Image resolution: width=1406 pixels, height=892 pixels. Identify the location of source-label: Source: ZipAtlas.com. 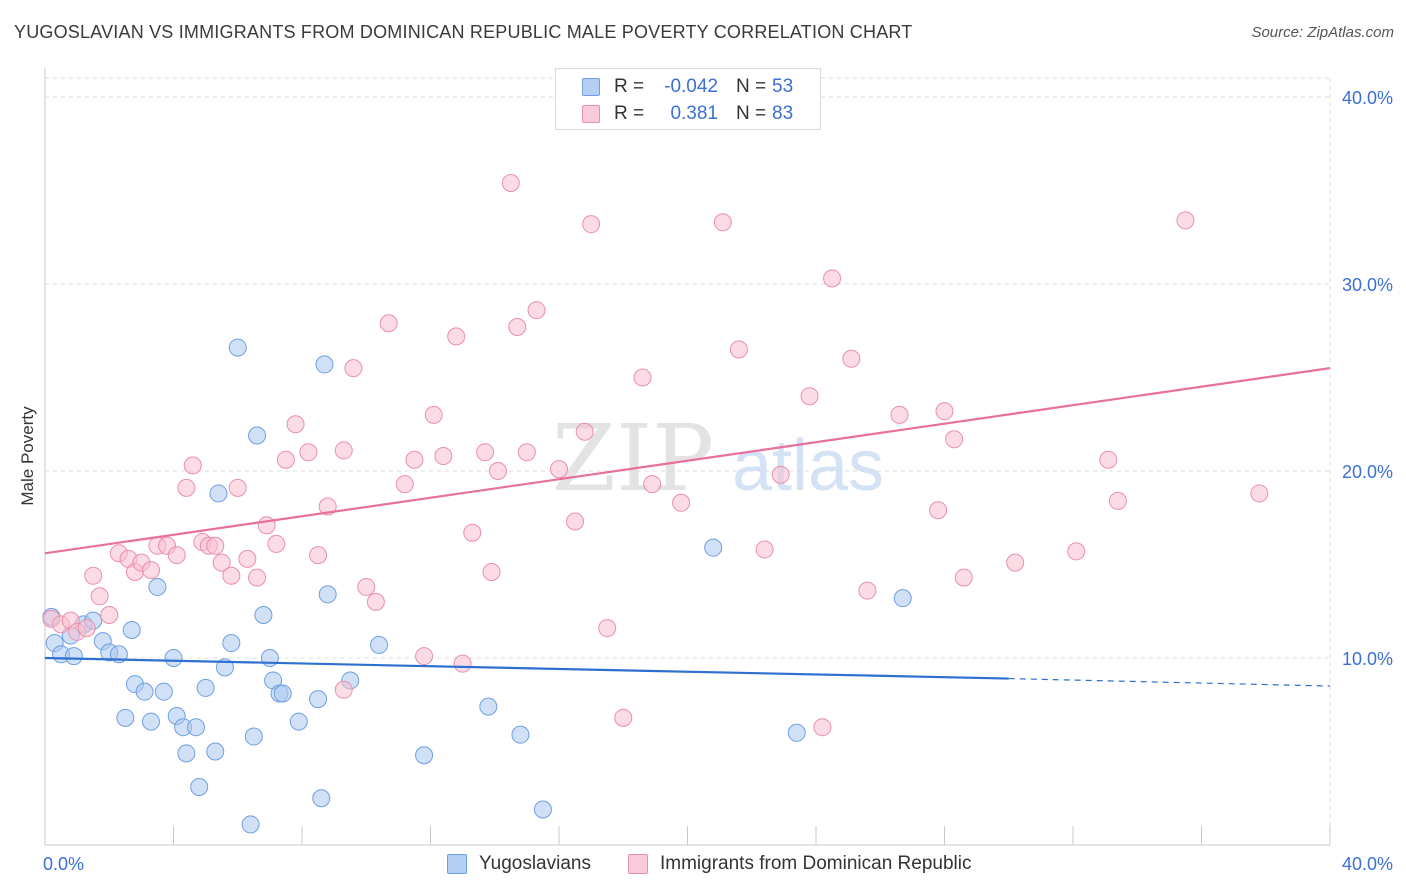
(1322, 32).